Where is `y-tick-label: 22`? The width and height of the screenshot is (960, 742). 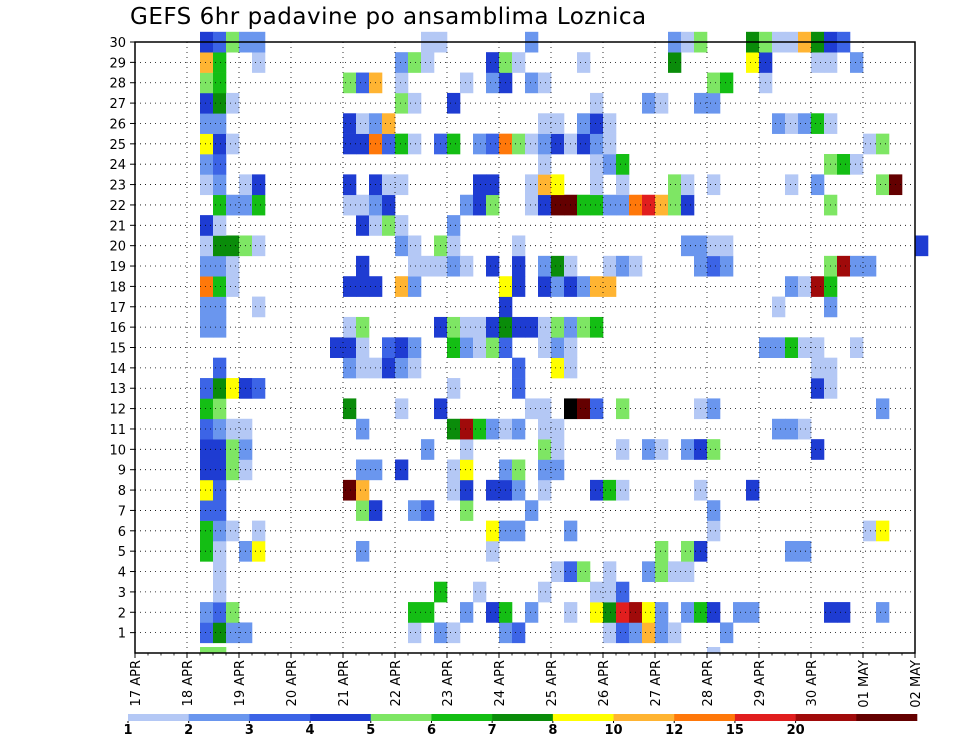 y-tick-label: 22 is located at coordinates (117, 206).